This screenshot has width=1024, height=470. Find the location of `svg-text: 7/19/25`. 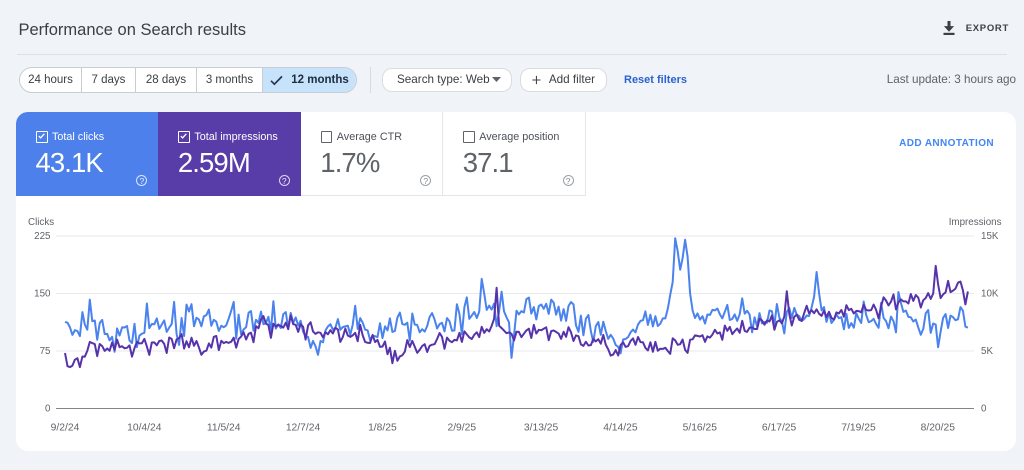

svg-text: 7/19/25 is located at coordinates (858, 428).